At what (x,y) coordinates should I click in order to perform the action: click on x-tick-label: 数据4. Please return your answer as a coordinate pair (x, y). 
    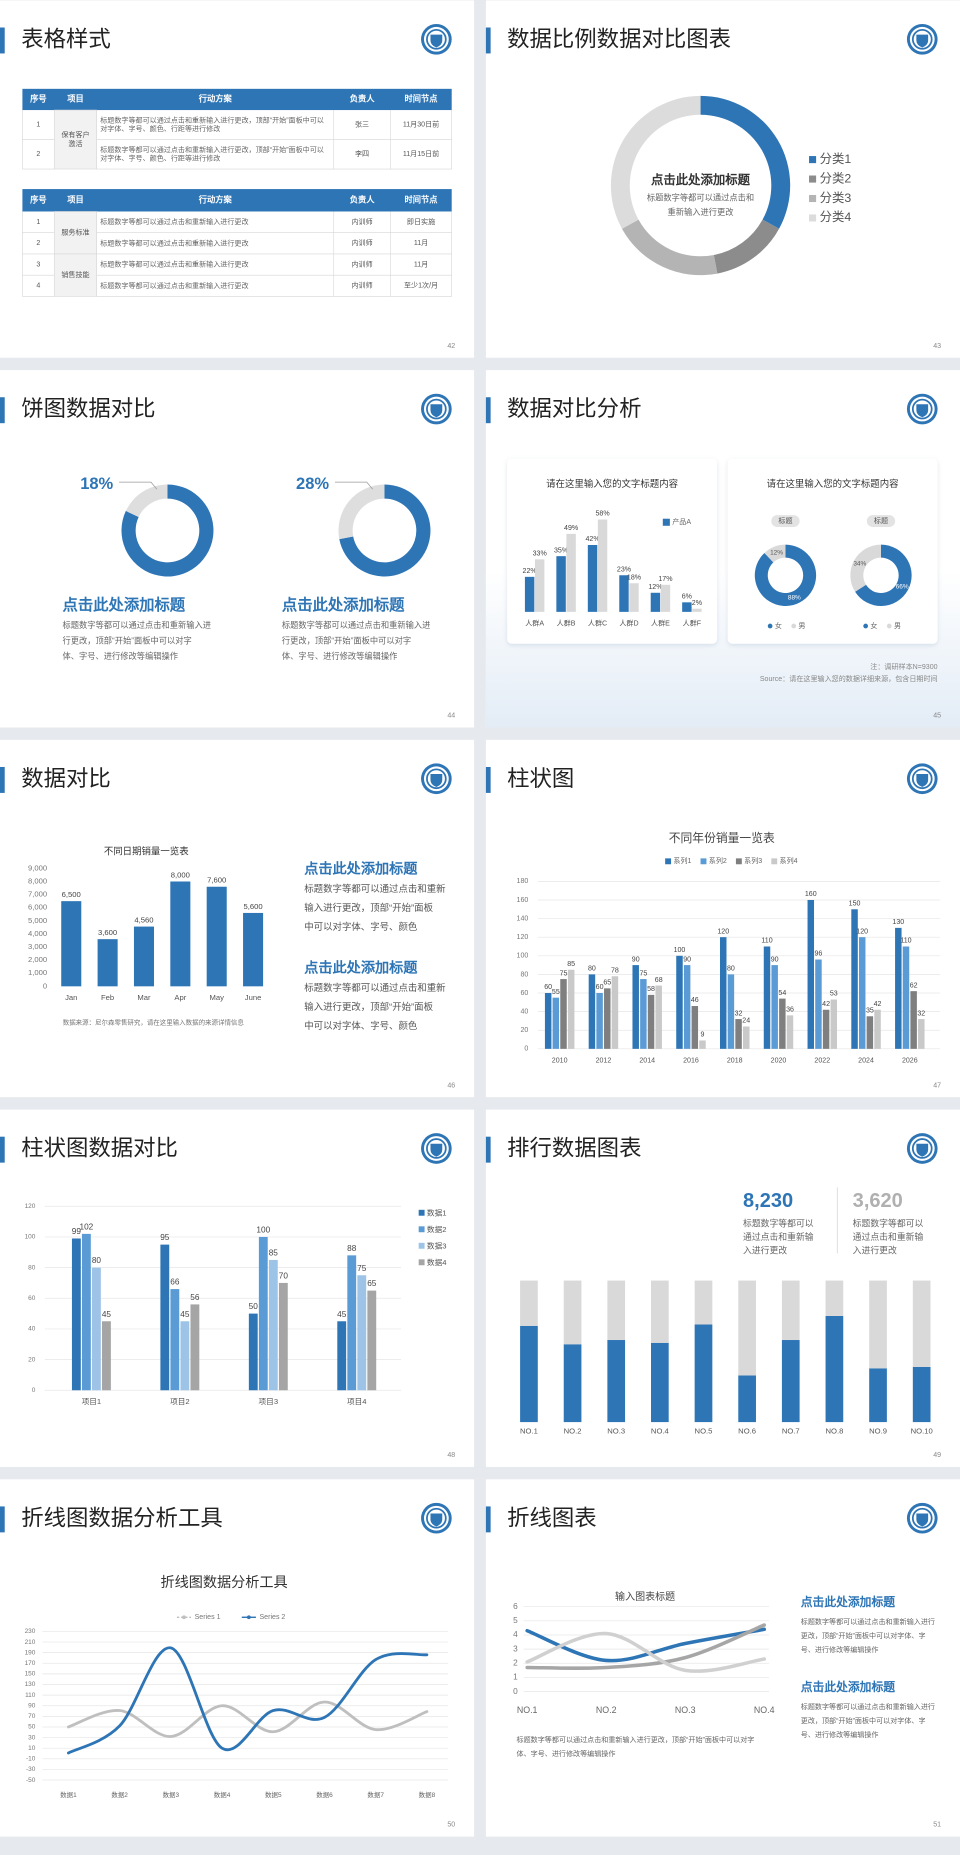
    Looking at the image, I should click on (222, 1794).